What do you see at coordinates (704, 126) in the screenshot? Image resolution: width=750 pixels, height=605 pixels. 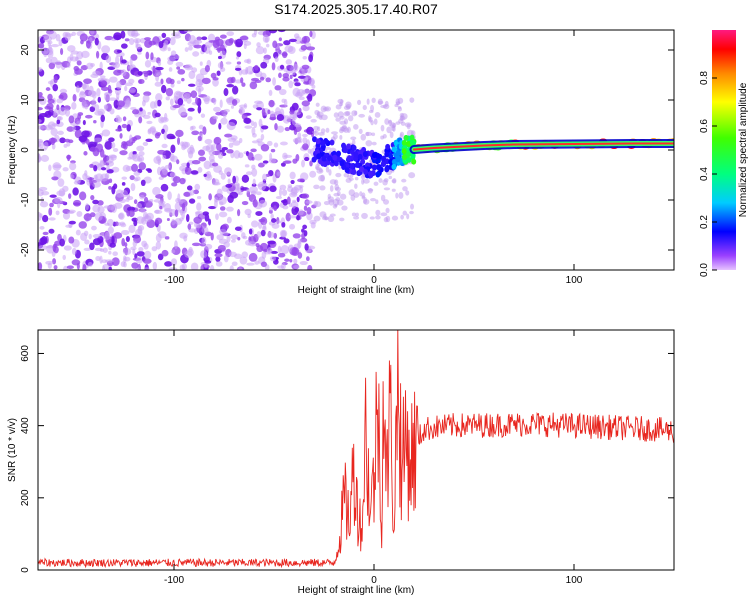 I see `colorbar-tick-label: 0.6` at bounding box center [704, 126].